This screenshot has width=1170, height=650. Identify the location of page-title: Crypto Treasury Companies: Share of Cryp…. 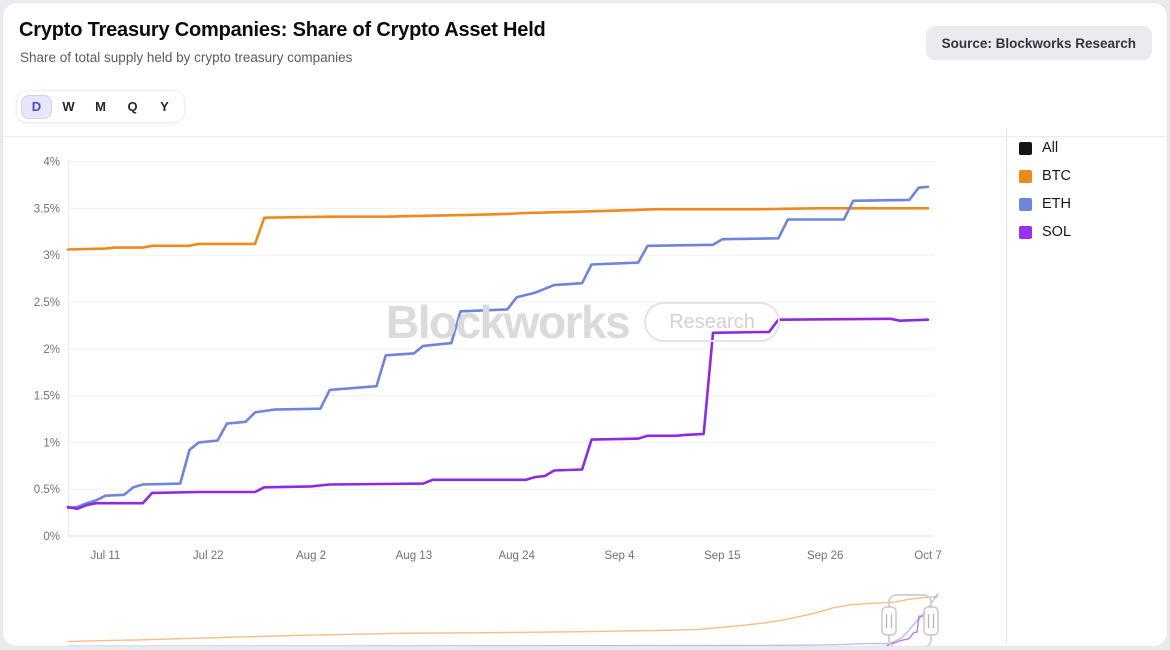
(282, 30).